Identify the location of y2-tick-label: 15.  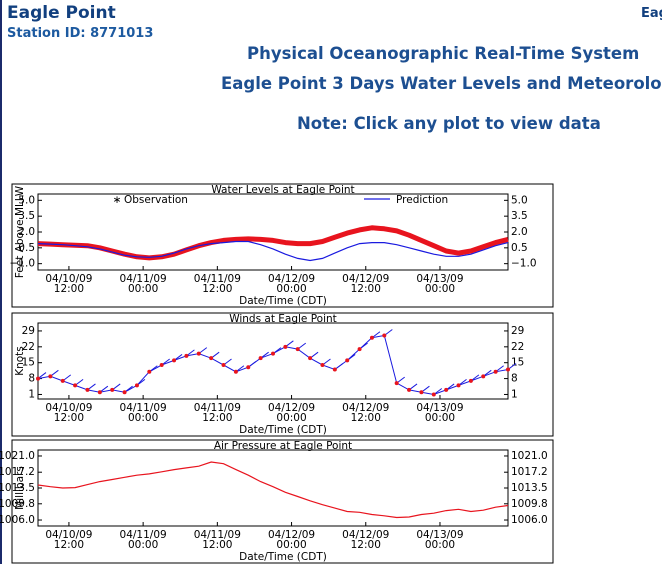
(517, 363).